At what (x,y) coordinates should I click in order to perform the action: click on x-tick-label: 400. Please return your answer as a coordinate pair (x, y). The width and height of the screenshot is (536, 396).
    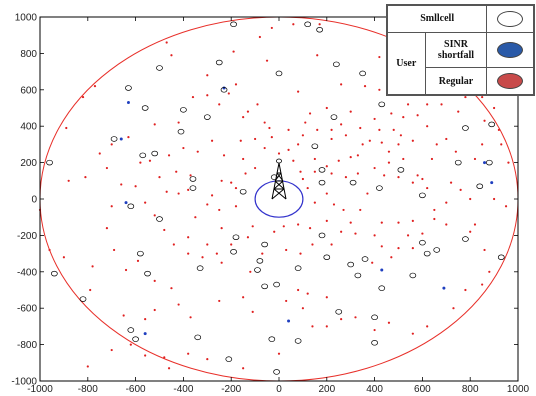
    Looking at the image, I should click on (374, 389).